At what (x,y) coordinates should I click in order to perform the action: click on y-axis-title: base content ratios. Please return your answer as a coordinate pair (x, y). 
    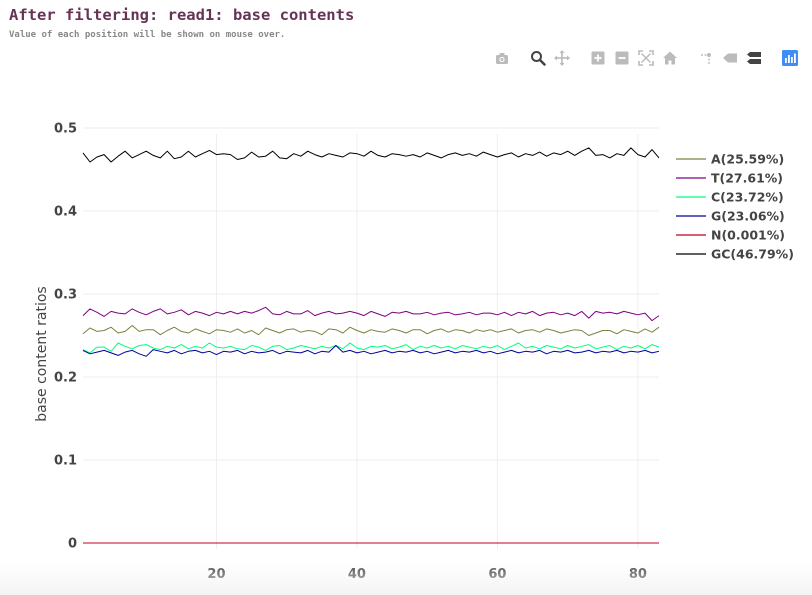
    Looking at the image, I should click on (42, 353).